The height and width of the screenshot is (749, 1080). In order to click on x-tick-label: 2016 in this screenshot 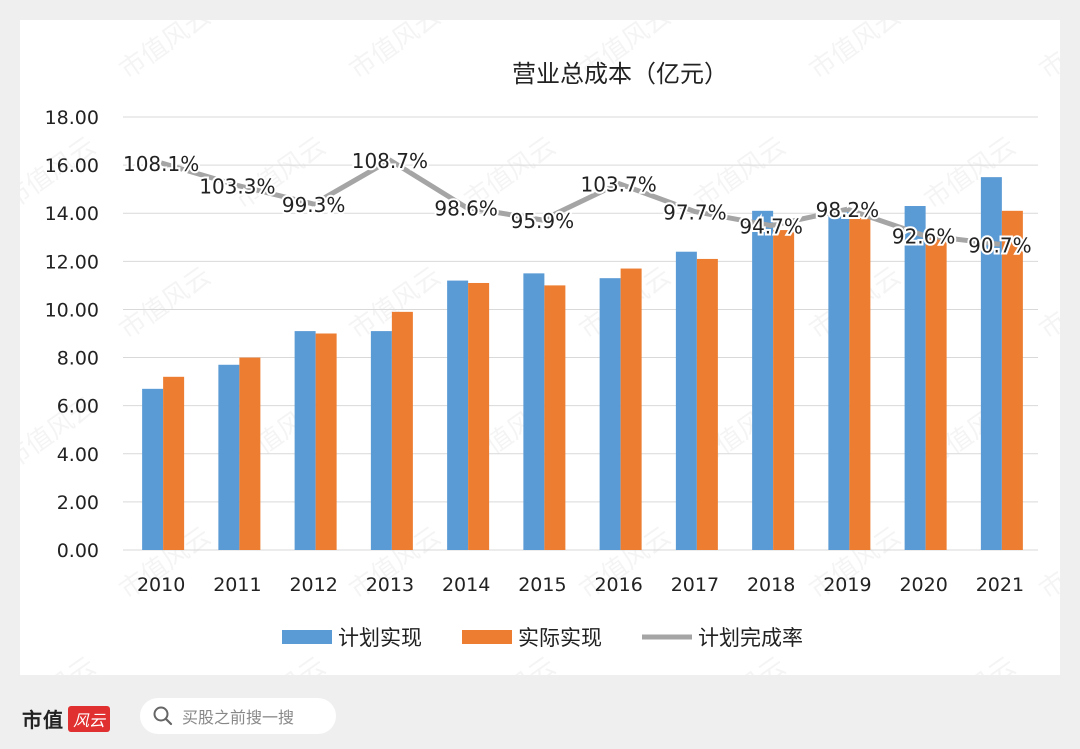, I will do `click(618, 585)`.